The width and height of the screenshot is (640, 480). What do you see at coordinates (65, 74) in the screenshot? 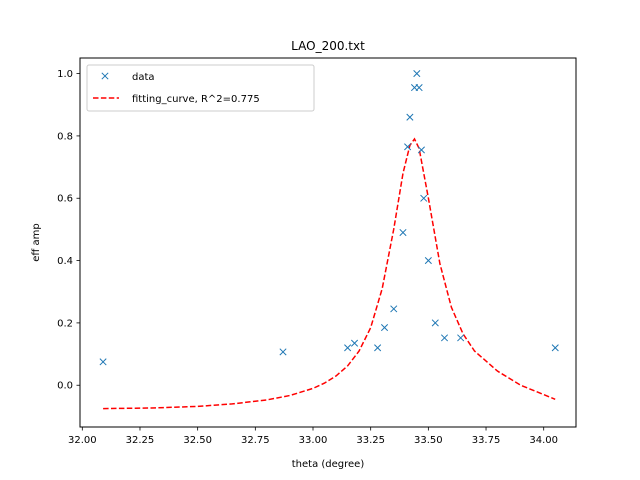
I see `y-tick-label: 1.0` at bounding box center [65, 74].